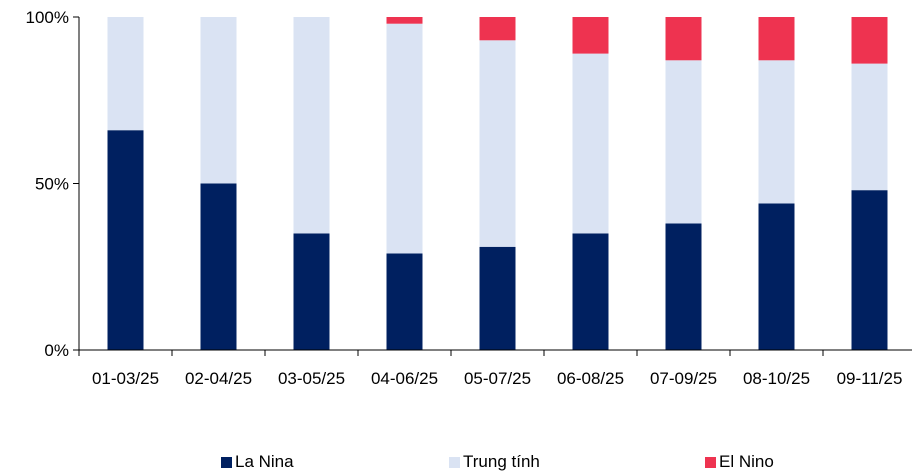  Describe the element at coordinates (776, 378) in the screenshot. I see `x-category-label: 08-10/25` at that location.